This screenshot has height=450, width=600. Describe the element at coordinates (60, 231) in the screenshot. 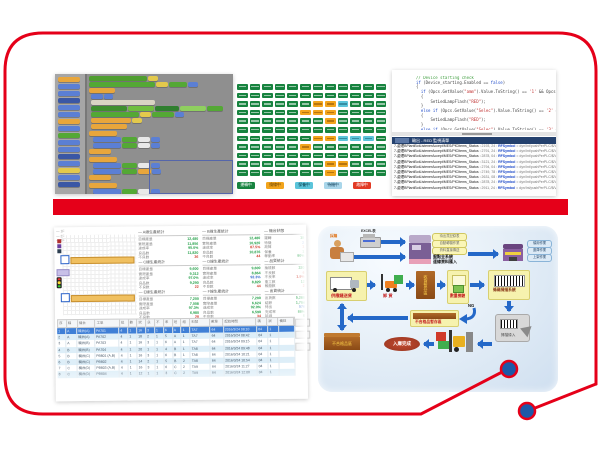

I see `floor-label: — 1F` at that location.